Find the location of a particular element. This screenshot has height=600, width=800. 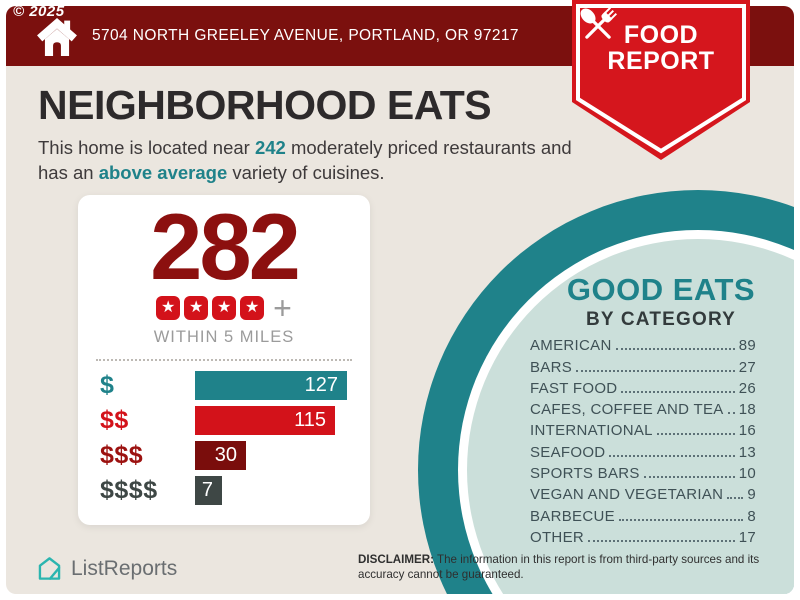

category-row: SEAFOOD 13 is located at coordinates (643, 450).